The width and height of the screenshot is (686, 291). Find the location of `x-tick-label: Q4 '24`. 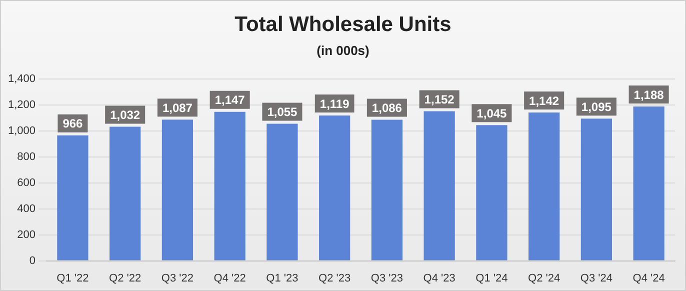

x-tick-label: Q4 '24 is located at coordinates (648, 278).